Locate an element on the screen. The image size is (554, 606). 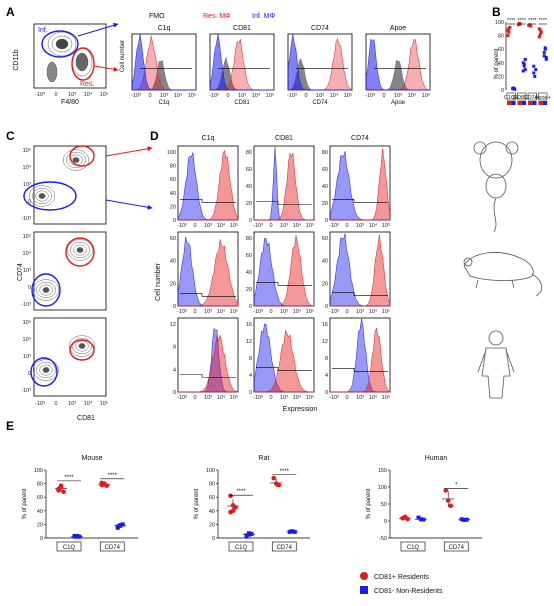
panel-label-c: C is located at coordinates (10, 136).